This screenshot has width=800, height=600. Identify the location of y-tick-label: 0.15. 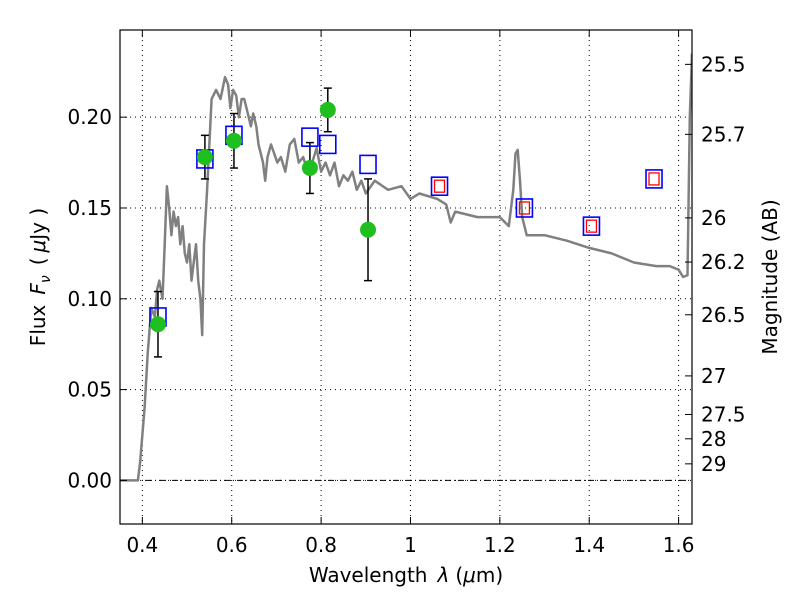
(89, 208).